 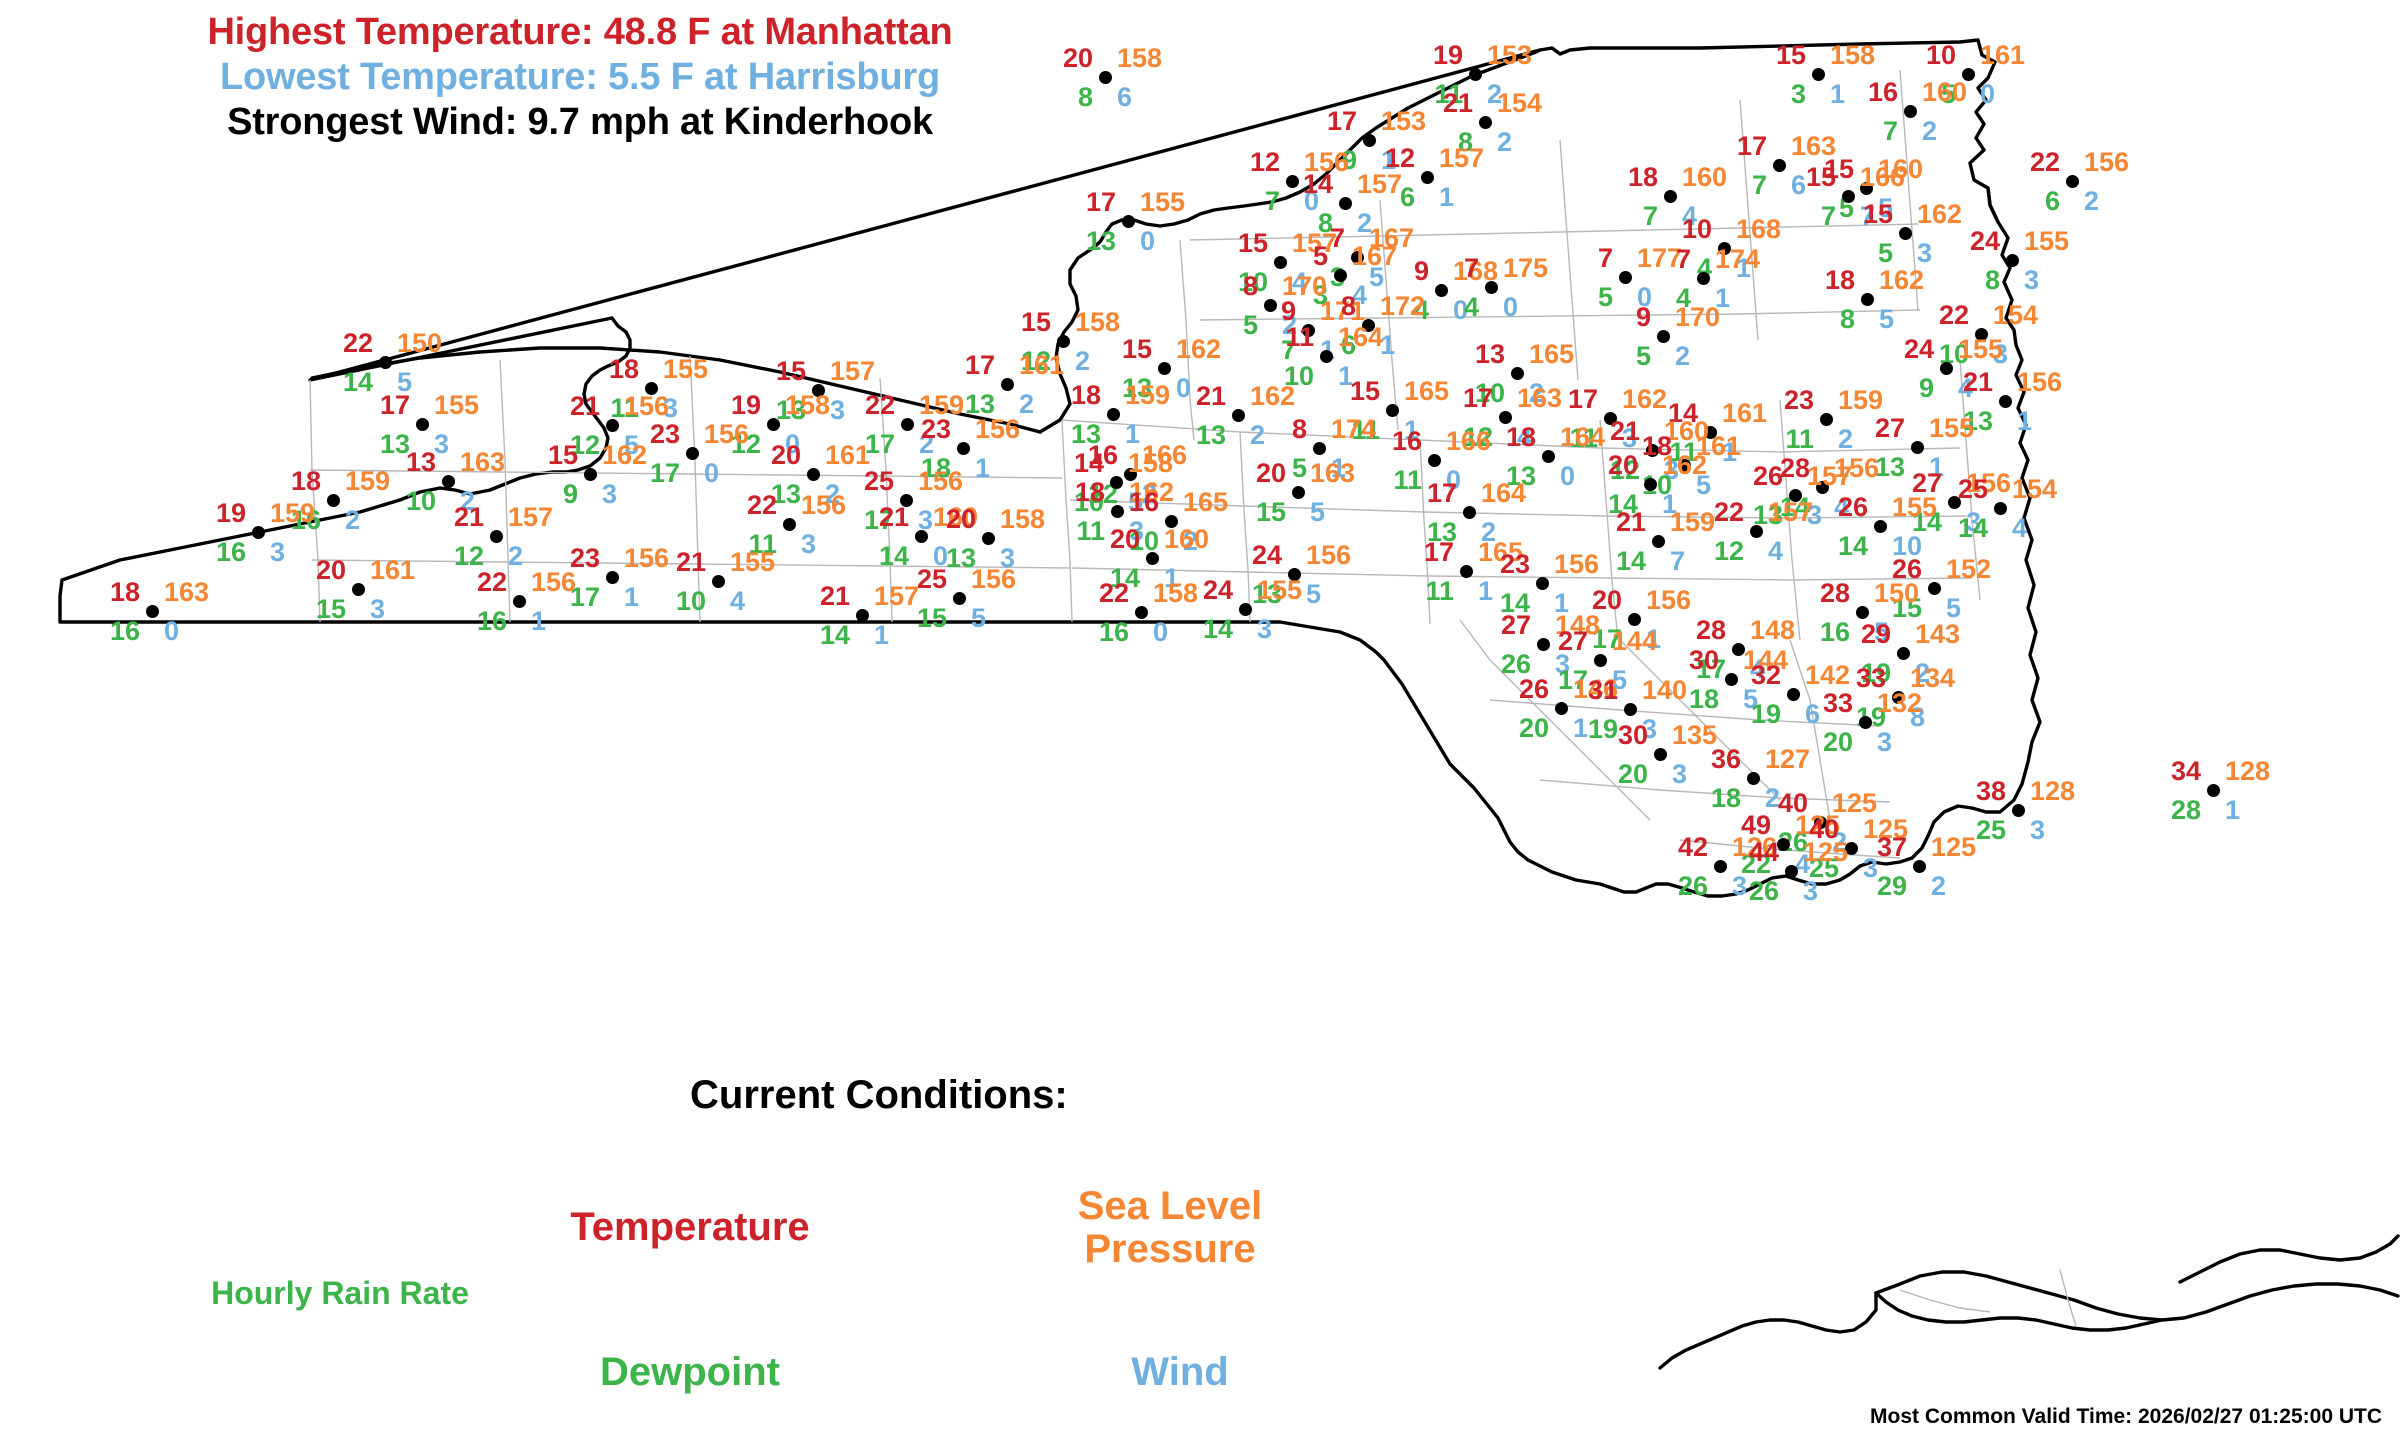 I want to click on station-temperature: 42, so click(x=1692, y=847).